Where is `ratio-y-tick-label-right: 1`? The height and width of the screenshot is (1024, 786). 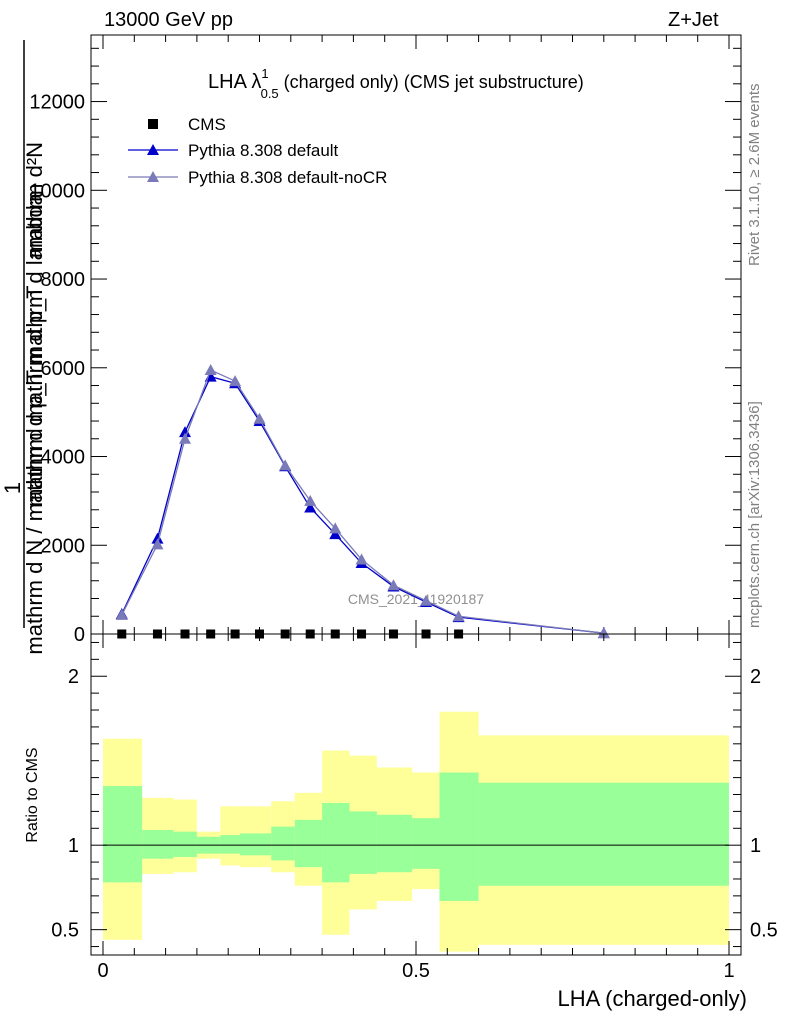 ratio-y-tick-label-right: 1 is located at coordinates (755, 846).